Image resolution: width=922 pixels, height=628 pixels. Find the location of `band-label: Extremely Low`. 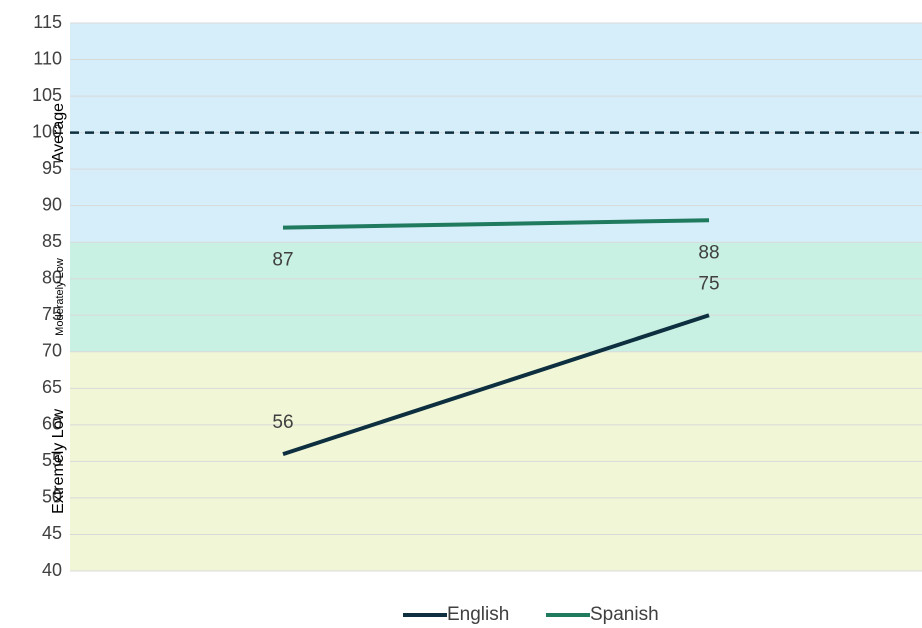

band-label: Extremely Low is located at coordinates (58, 460).